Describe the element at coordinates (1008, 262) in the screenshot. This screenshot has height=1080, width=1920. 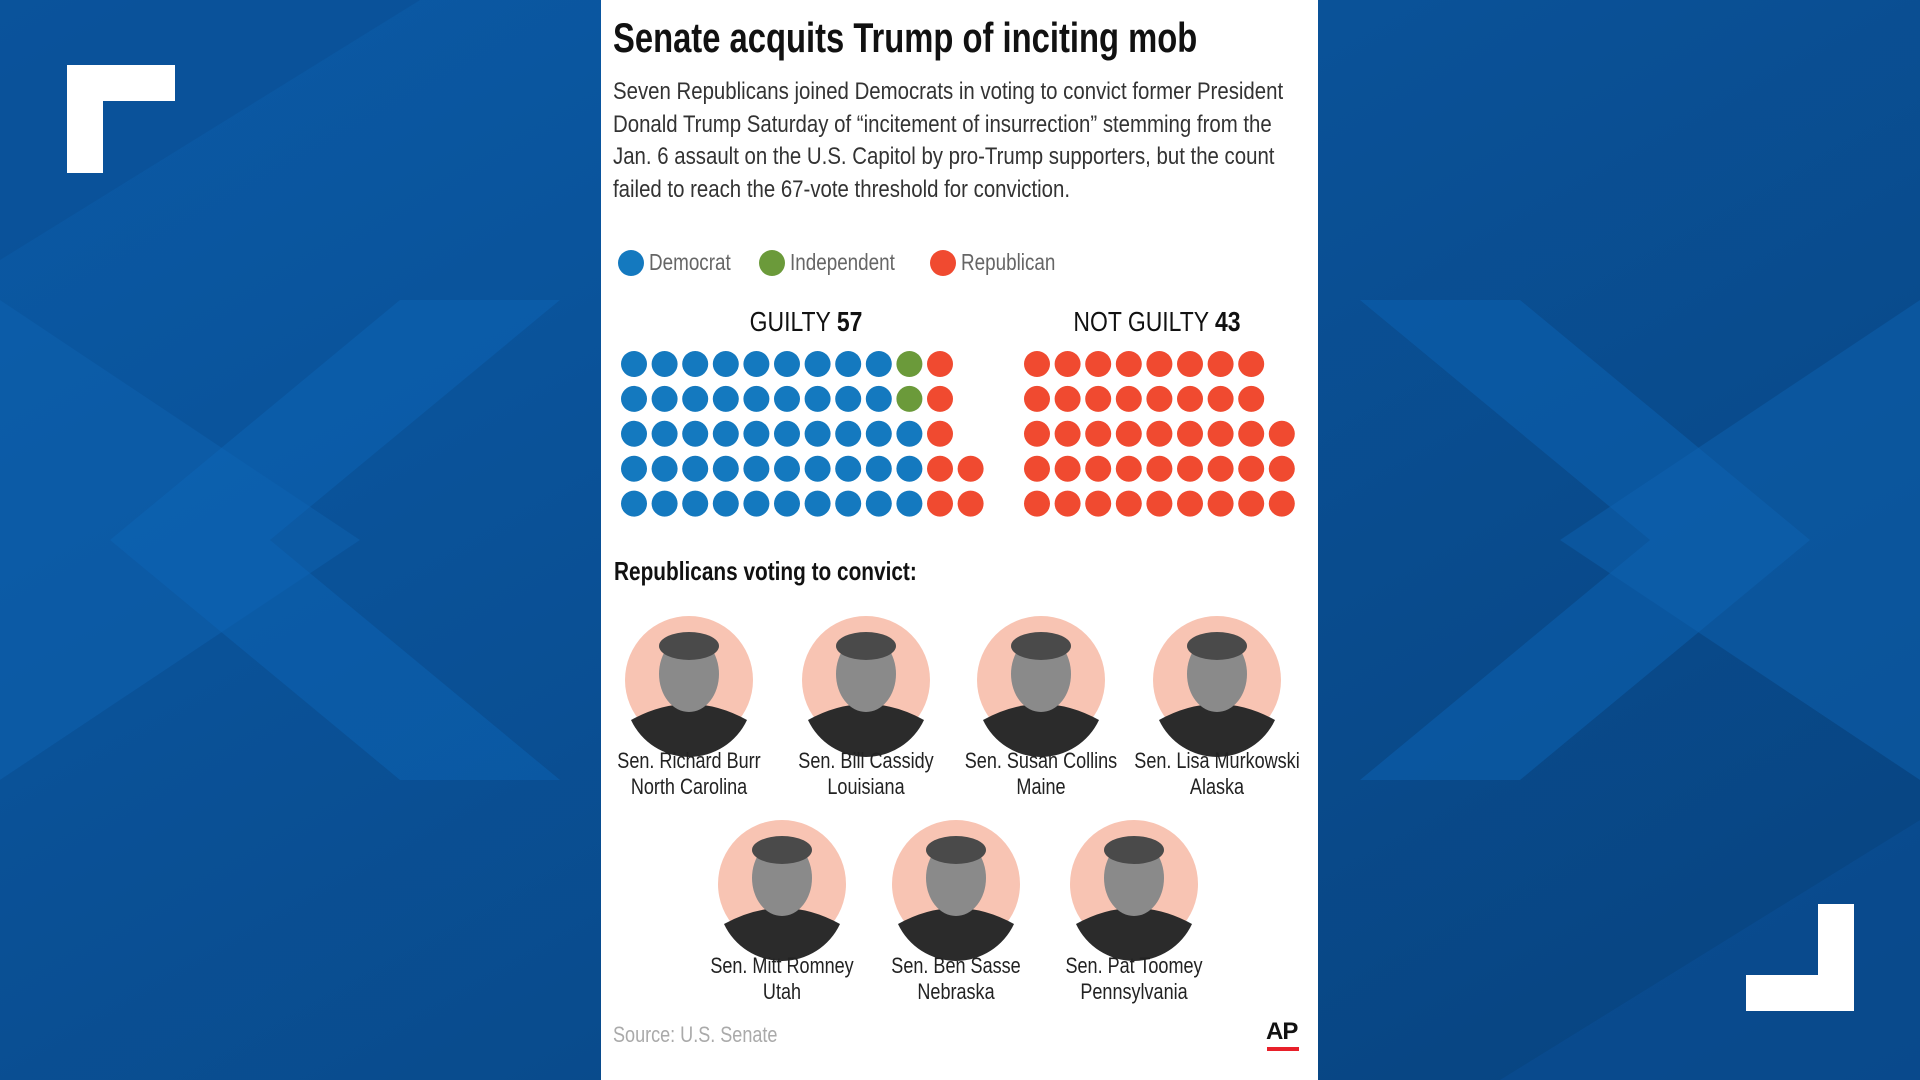
I see `legend-label: Republican` at that location.